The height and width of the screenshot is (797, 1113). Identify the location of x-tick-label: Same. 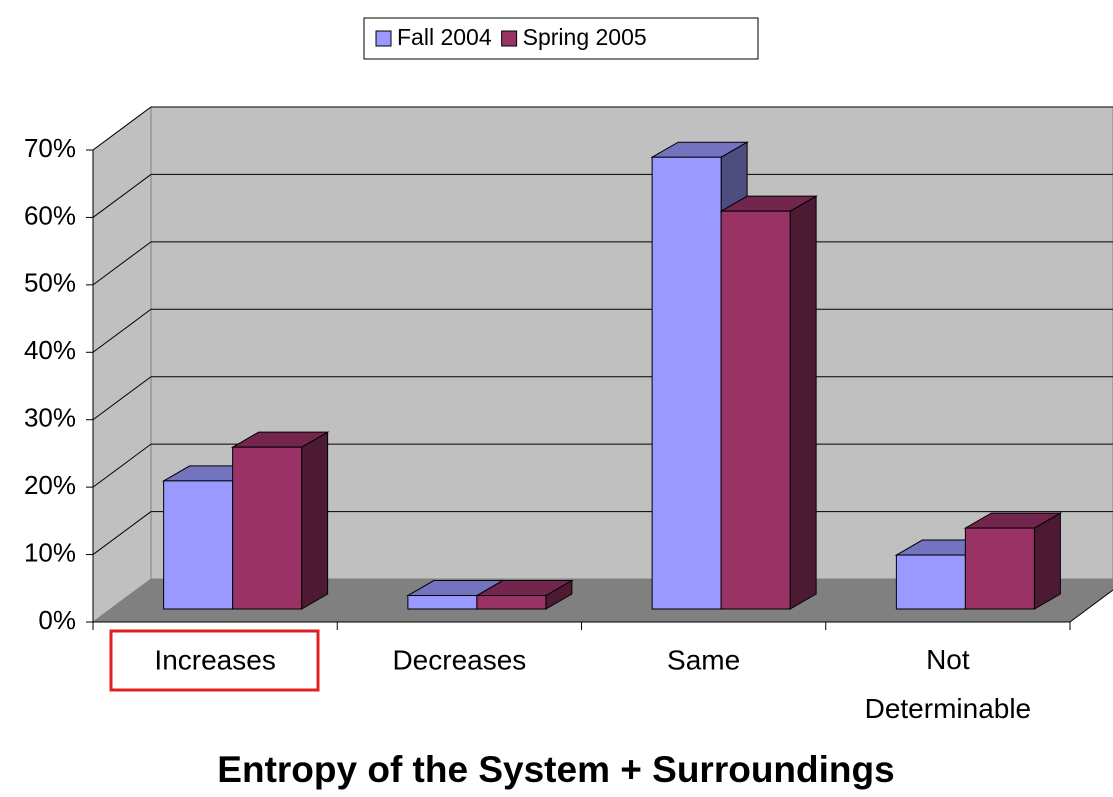
(703, 659).